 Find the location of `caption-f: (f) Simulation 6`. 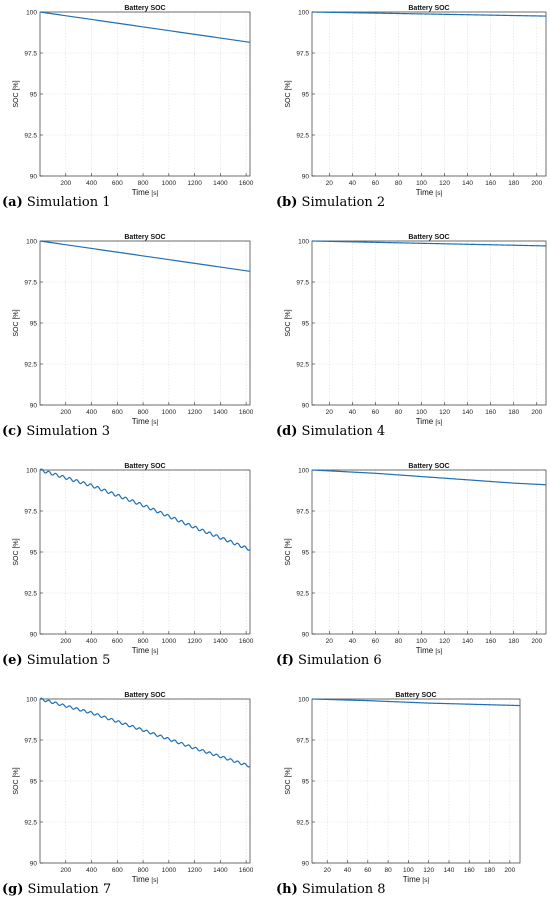

caption-f: (f) Simulation 6 is located at coordinates (329, 660).